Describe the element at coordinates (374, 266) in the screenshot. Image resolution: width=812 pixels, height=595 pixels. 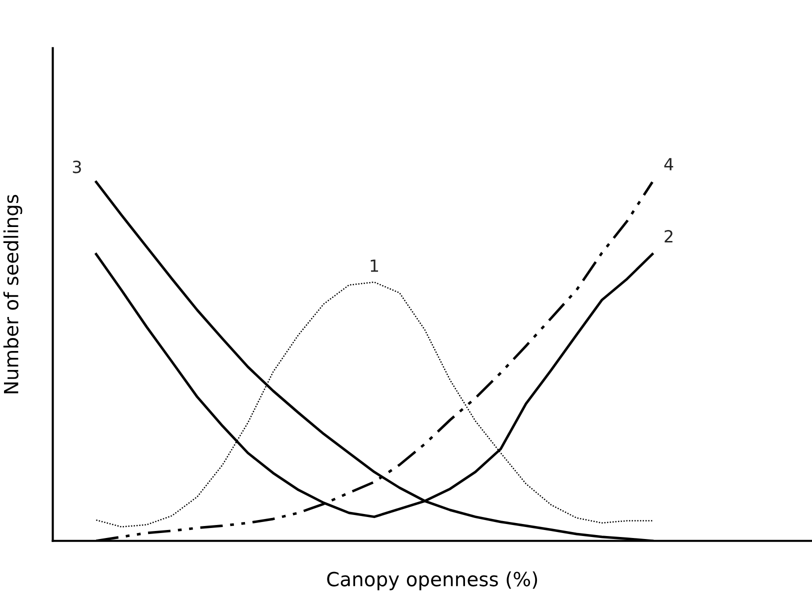
I see `series-label: 1` at that location.